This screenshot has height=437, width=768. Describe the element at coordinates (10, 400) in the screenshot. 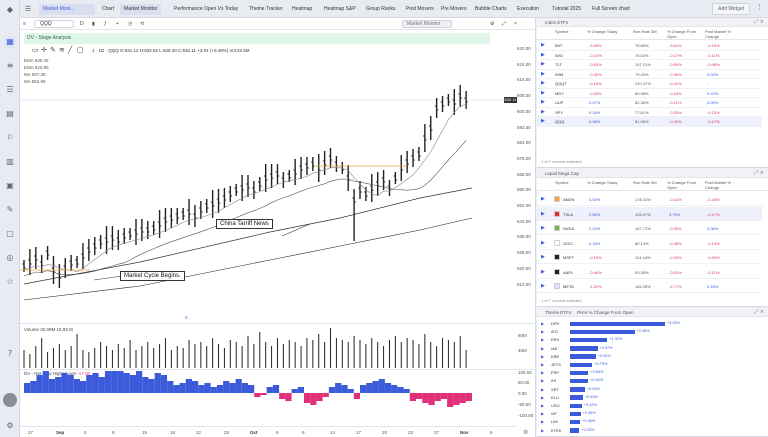

I see `avatar` at that location.